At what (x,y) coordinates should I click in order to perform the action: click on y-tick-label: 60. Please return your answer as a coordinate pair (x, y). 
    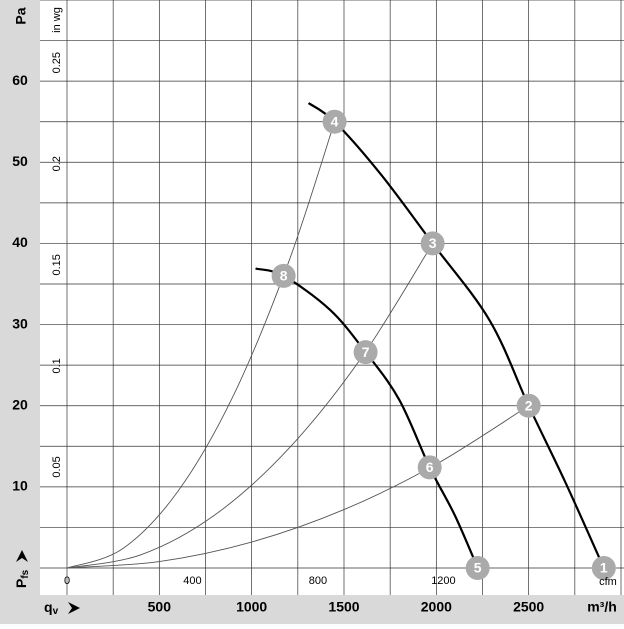
    Looking at the image, I should click on (20, 80).